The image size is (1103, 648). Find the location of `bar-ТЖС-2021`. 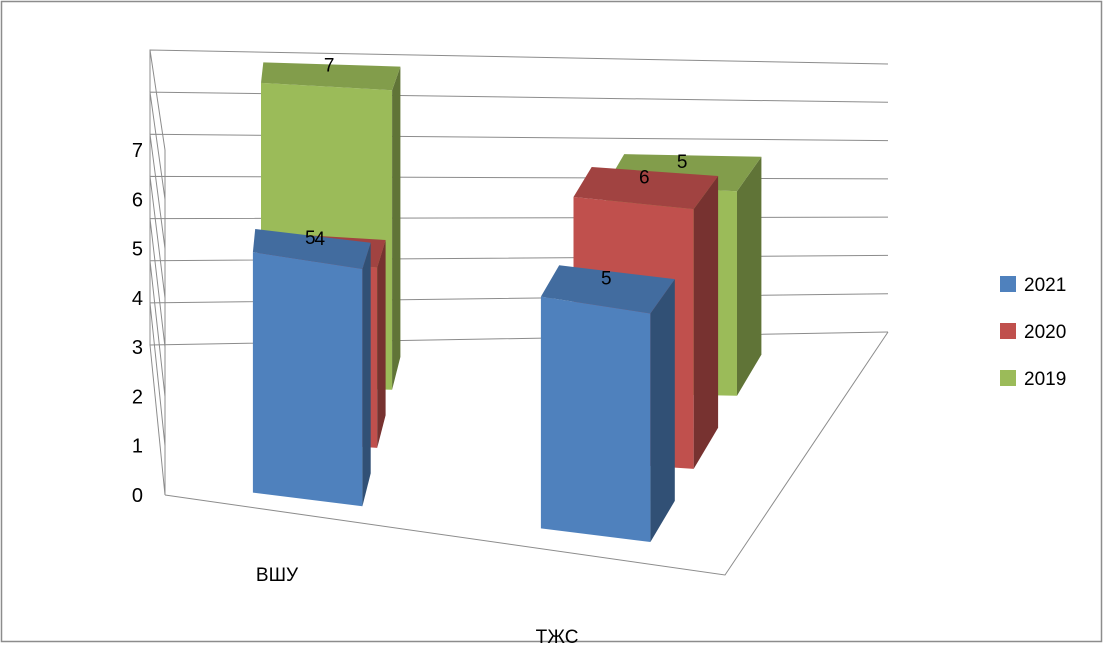

bar-ТЖС-2021 is located at coordinates (607, 403).